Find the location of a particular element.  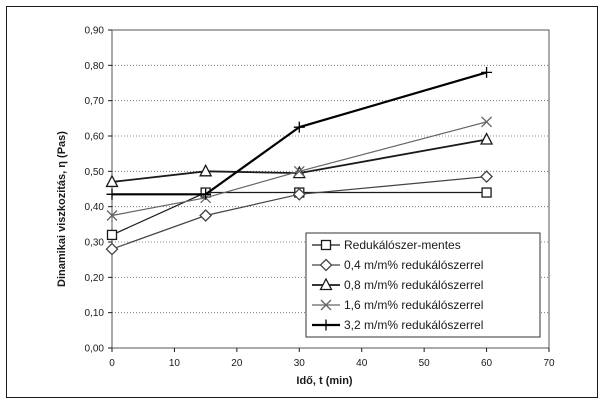

y-tick-label: 0,60 is located at coordinates (95, 137).